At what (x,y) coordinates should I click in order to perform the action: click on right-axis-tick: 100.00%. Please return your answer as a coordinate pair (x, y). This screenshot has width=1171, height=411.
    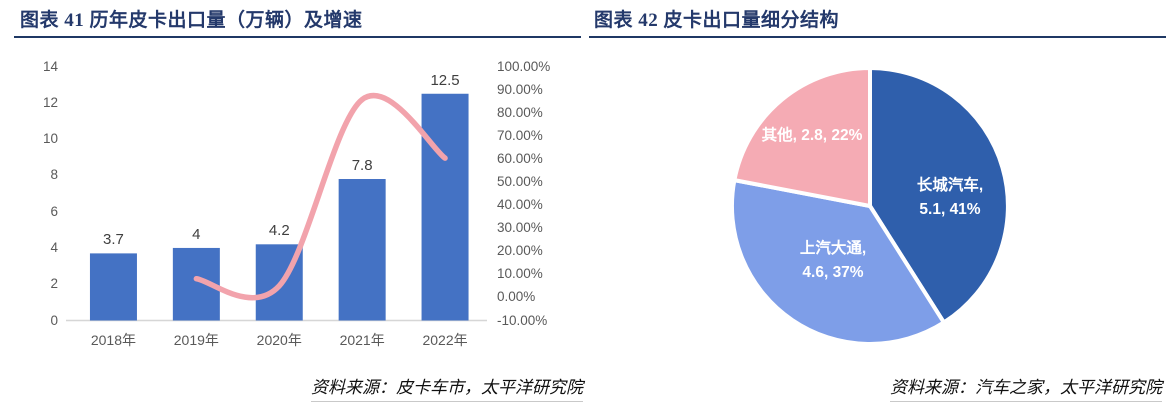
    Looking at the image, I should click on (524, 66).